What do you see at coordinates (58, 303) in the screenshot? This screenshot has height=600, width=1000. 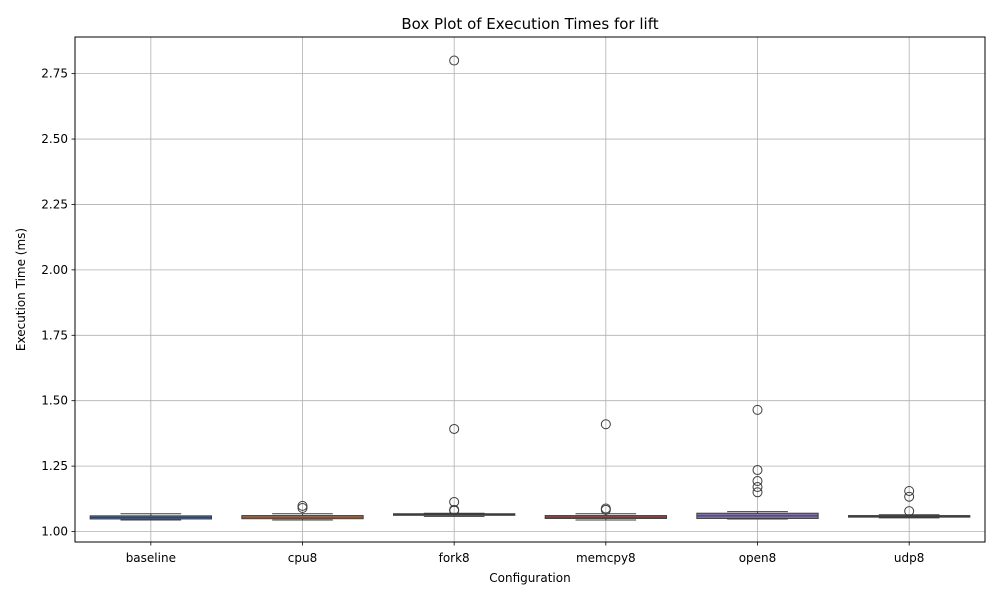 I see `y-axis-ticks: 1.00 1.25 1.50 1.75 2.00 2.25 2.50 2.75` at bounding box center [58, 303].